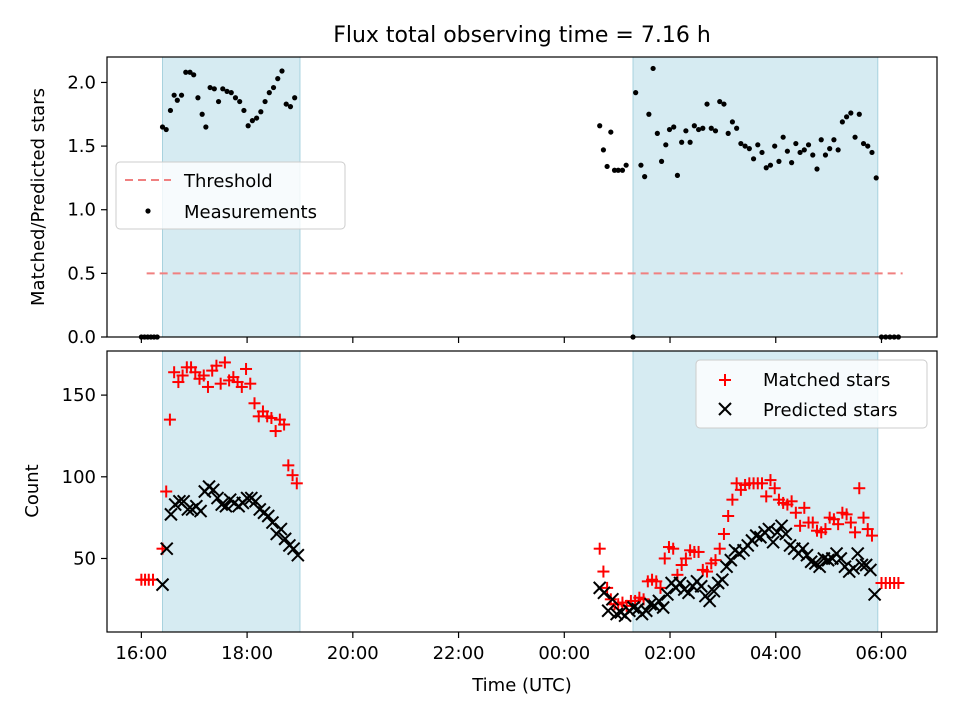 Image resolution: width=960 pixels, height=720 pixels. What do you see at coordinates (228, 181) in the screenshot?
I see `legend-threshold-label: Threshold` at bounding box center [228, 181].